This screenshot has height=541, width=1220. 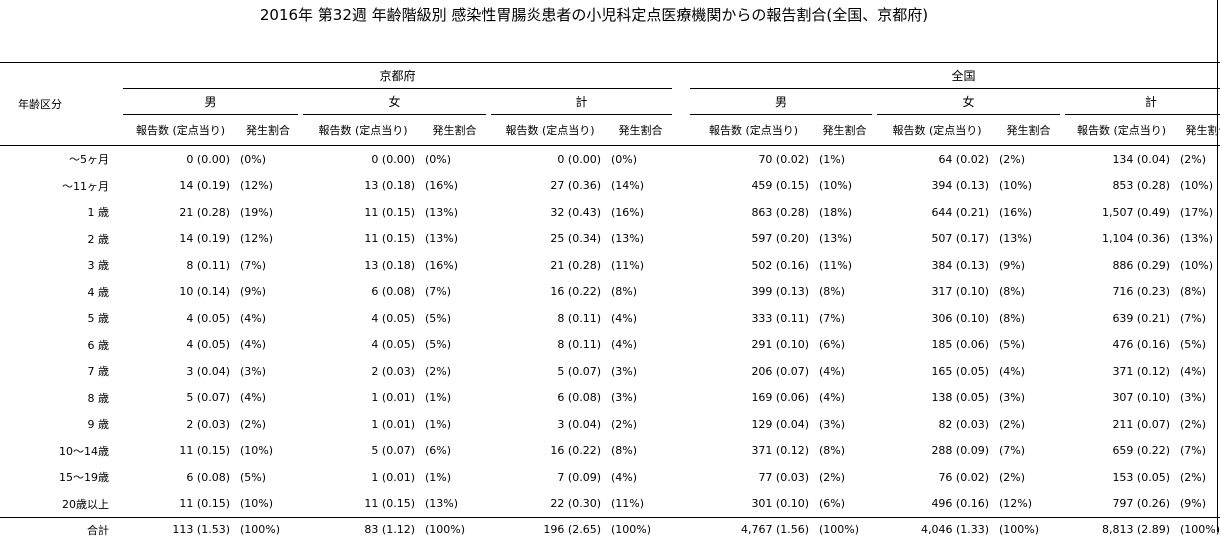 What do you see at coordinates (180, 345) in the screenshot?
I see `kyoto-male-count: 4 (0.05)` at bounding box center [180, 345].